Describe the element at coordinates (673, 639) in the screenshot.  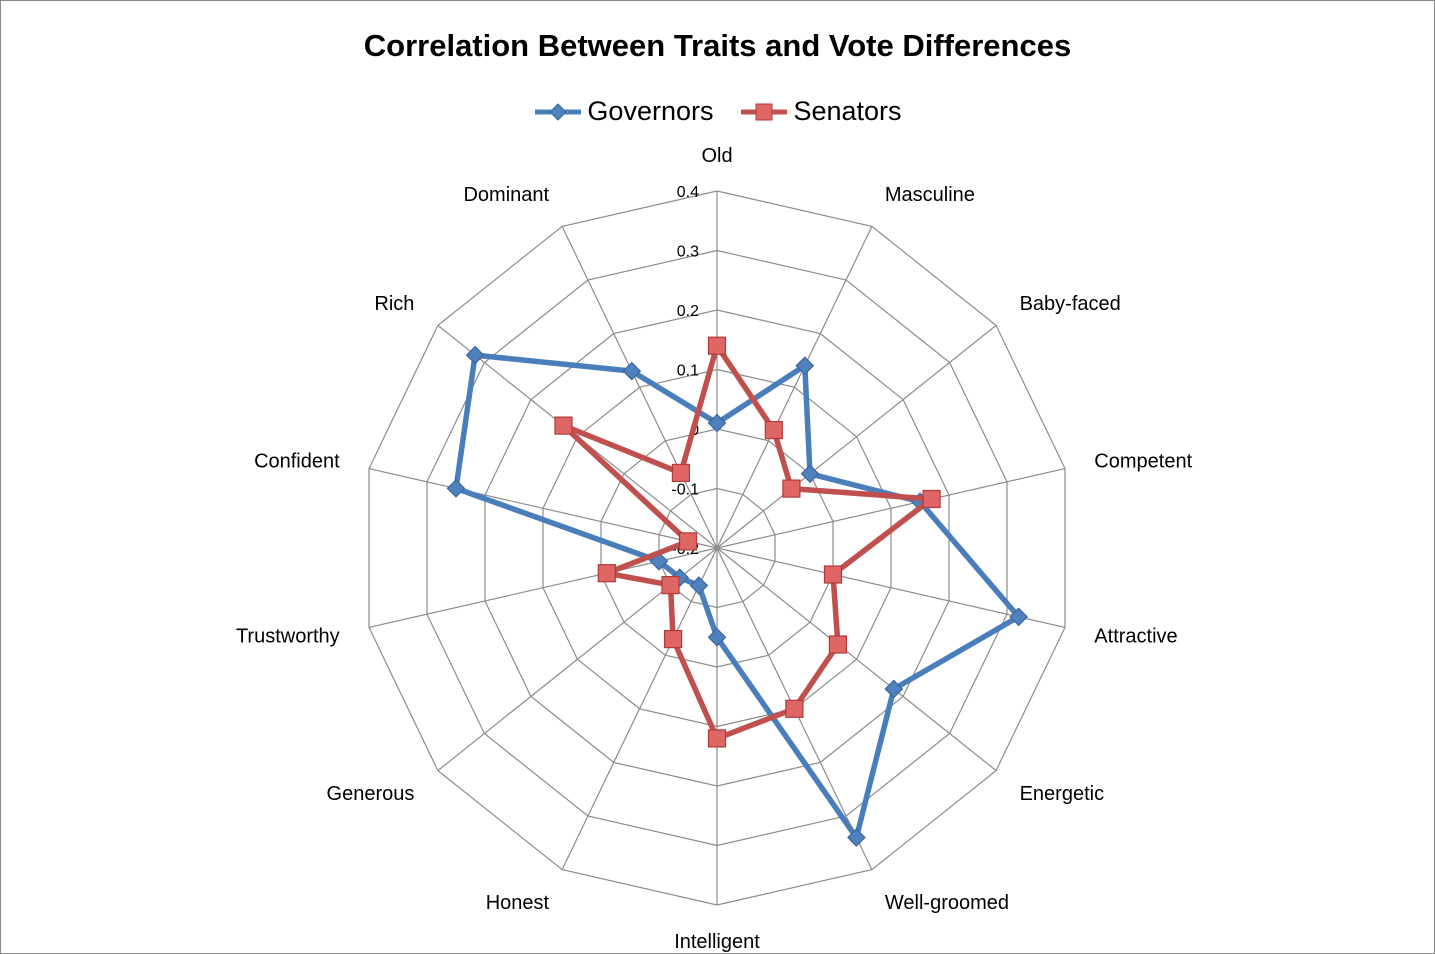
I see `point-senators-honest` at that location.